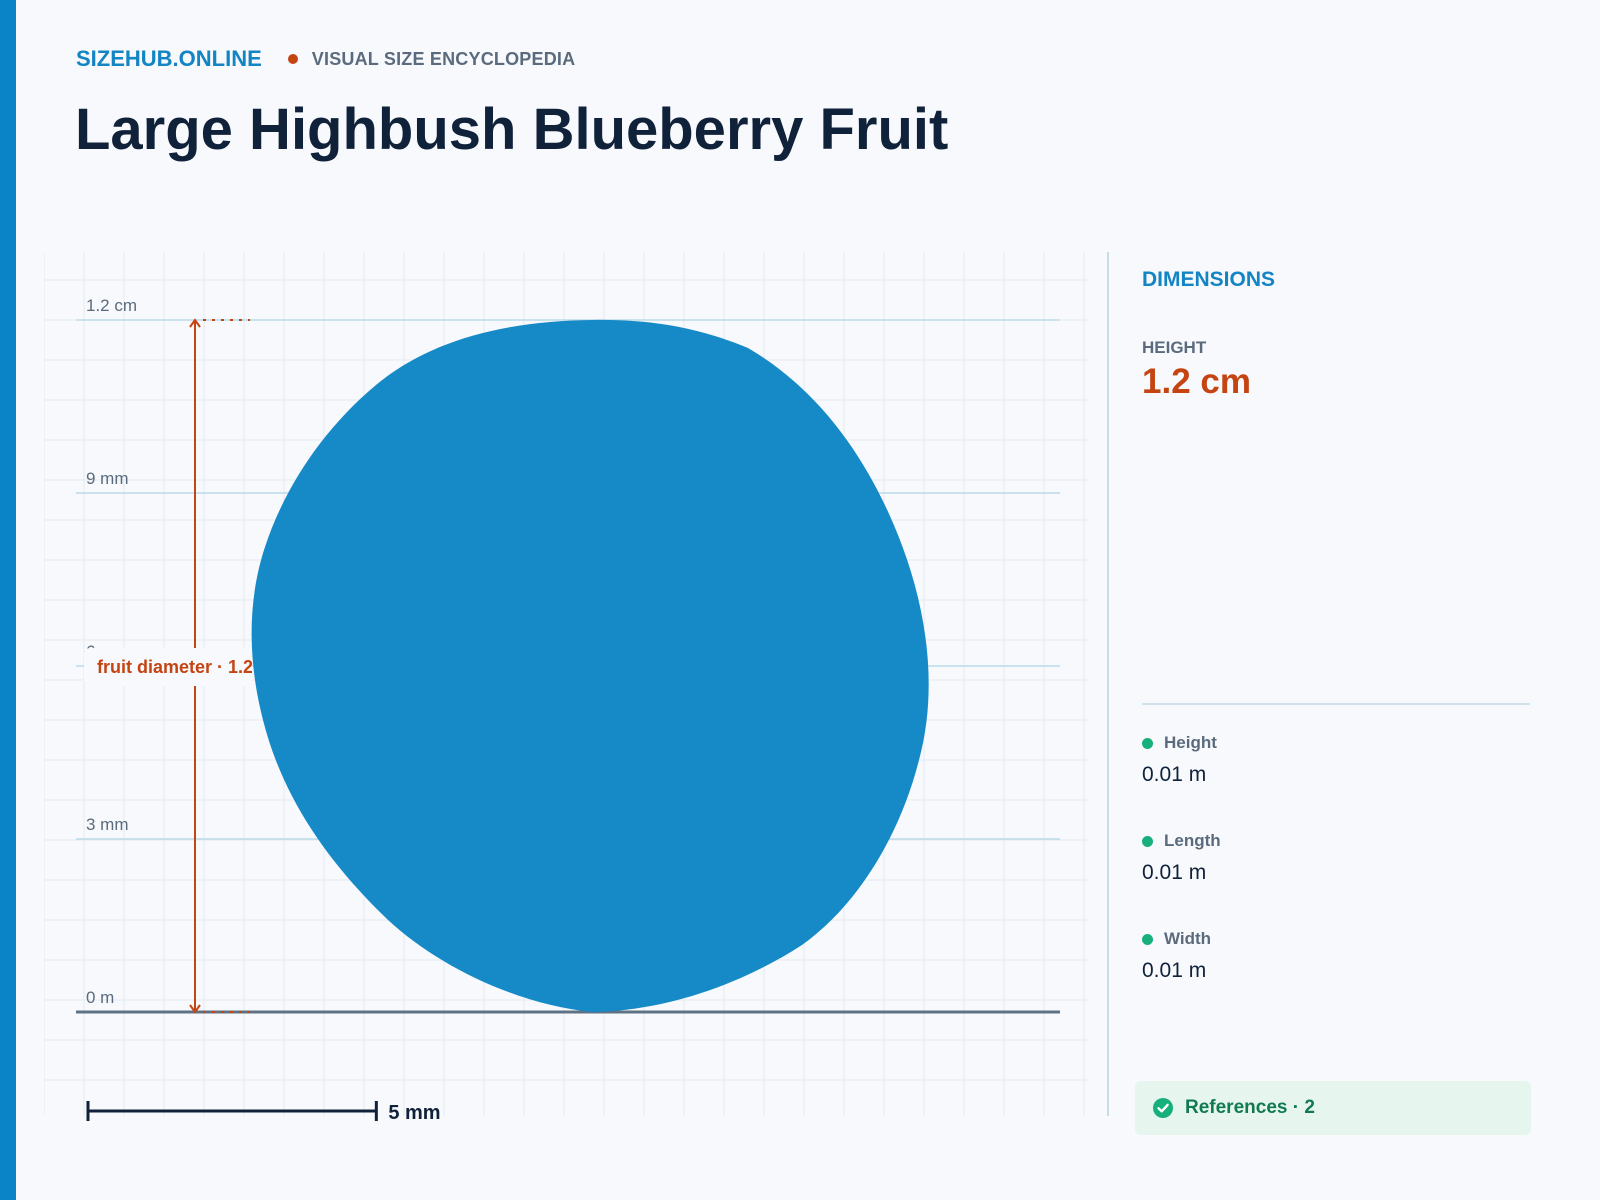  What do you see at coordinates (111, 305) in the screenshot?
I see `gridline-label: 1.2 cm` at bounding box center [111, 305].